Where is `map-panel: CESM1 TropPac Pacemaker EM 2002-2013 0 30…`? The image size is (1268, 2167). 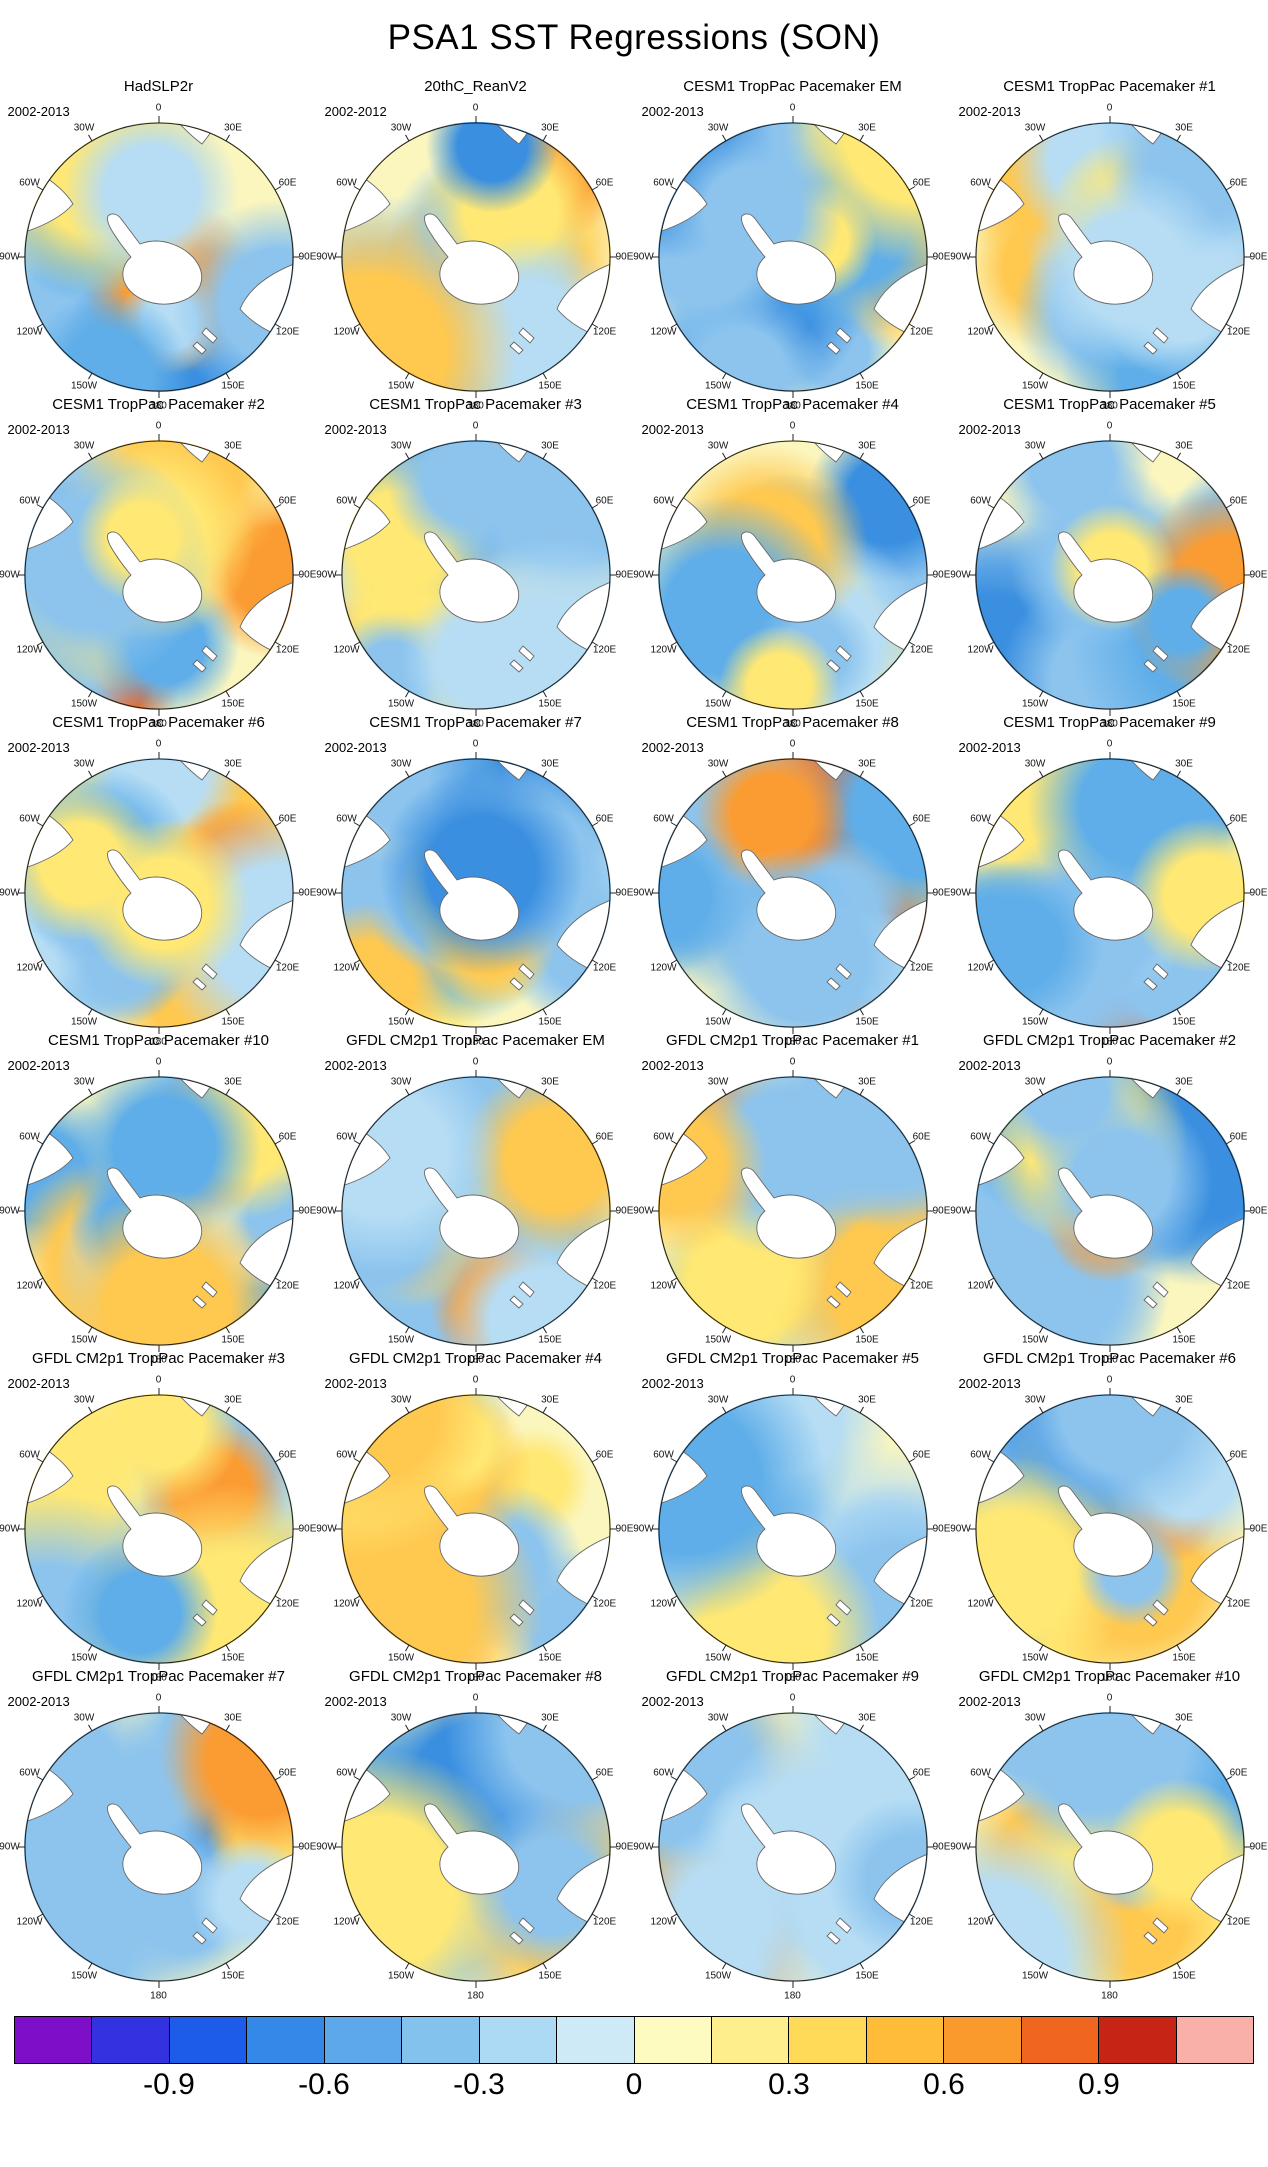 map-panel: CESM1 TropPac Pacemaker EM 2002-2013 0 30… is located at coordinates (792, 245).